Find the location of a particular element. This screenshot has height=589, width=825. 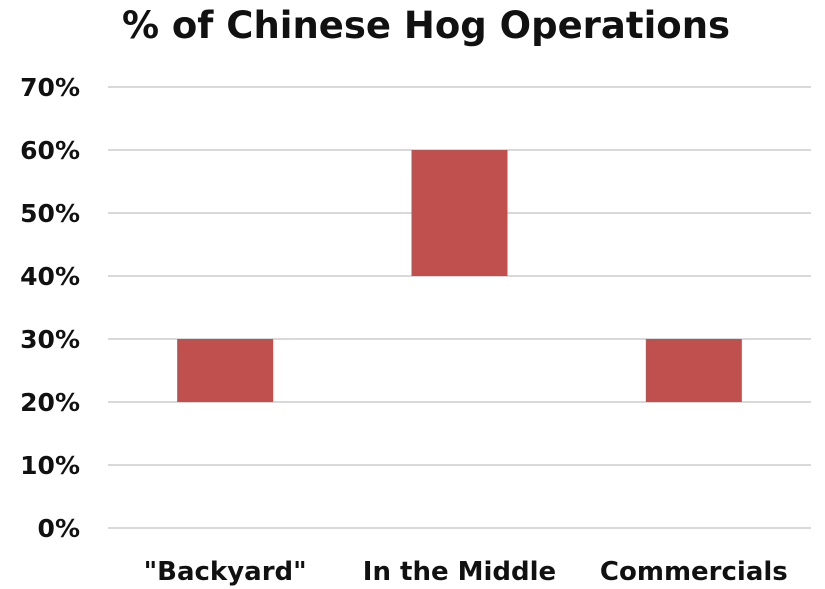

y-tick-label: 40% is located at coordinates (50, 276).